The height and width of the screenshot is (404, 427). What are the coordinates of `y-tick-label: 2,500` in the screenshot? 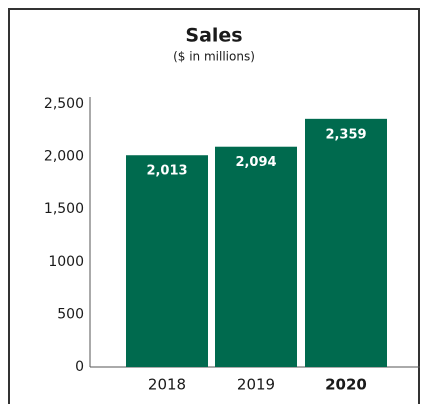 It's located at (64, 104).